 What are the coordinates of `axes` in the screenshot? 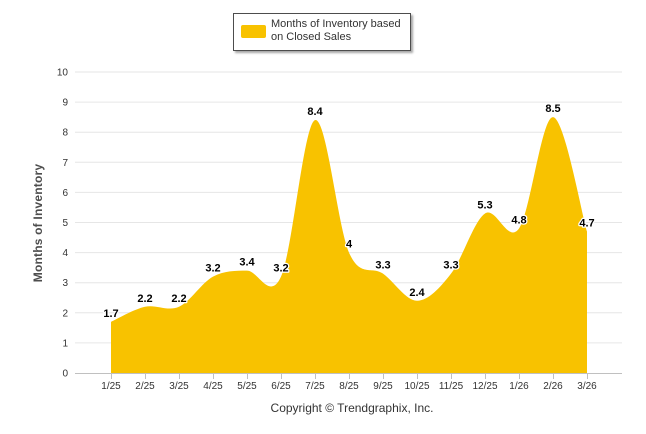 It's located at (348, 376).